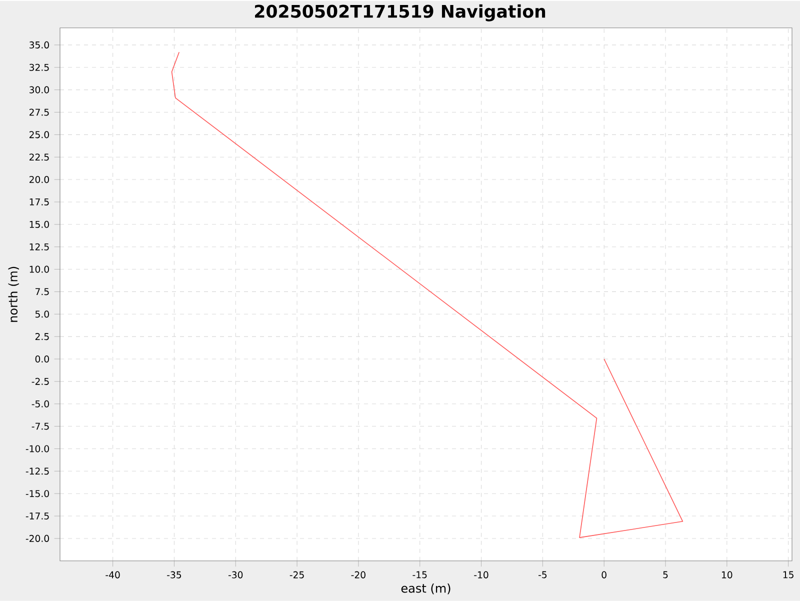  What do you see at coordinates (297, 574) in the screenshot?
I see `x-tick-label: -25` at bounding box center [297, 574].